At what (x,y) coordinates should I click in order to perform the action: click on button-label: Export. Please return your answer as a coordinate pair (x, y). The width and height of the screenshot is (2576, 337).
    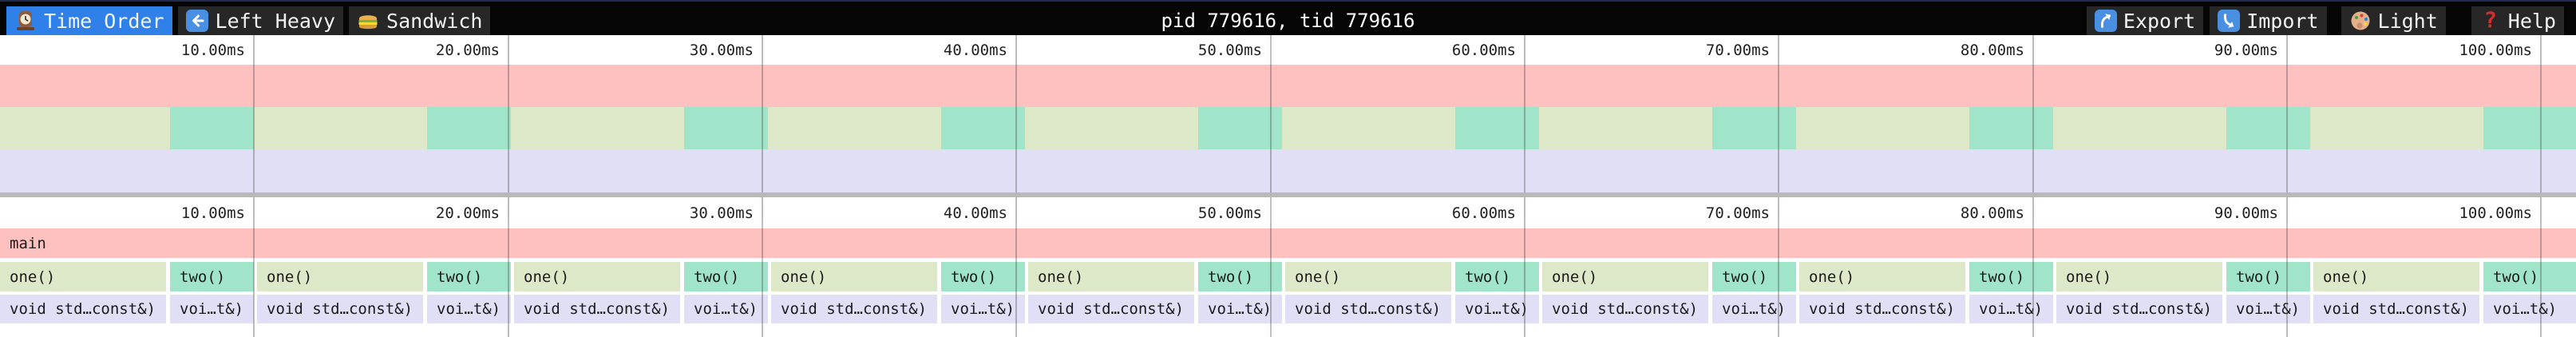
    Looking at the image, I should click on (2160, 21).